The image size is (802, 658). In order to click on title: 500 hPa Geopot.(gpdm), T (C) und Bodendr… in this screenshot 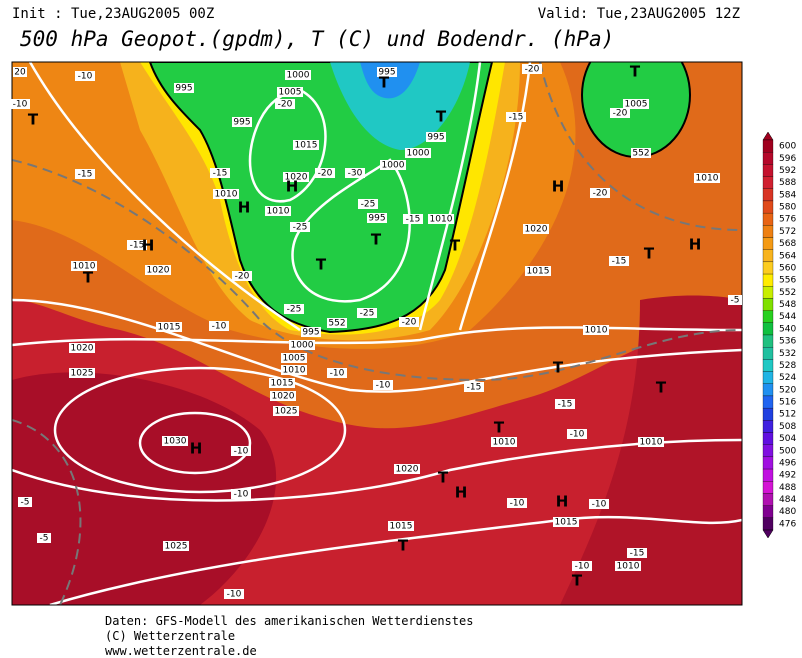, I will do `click(317, 39)`.